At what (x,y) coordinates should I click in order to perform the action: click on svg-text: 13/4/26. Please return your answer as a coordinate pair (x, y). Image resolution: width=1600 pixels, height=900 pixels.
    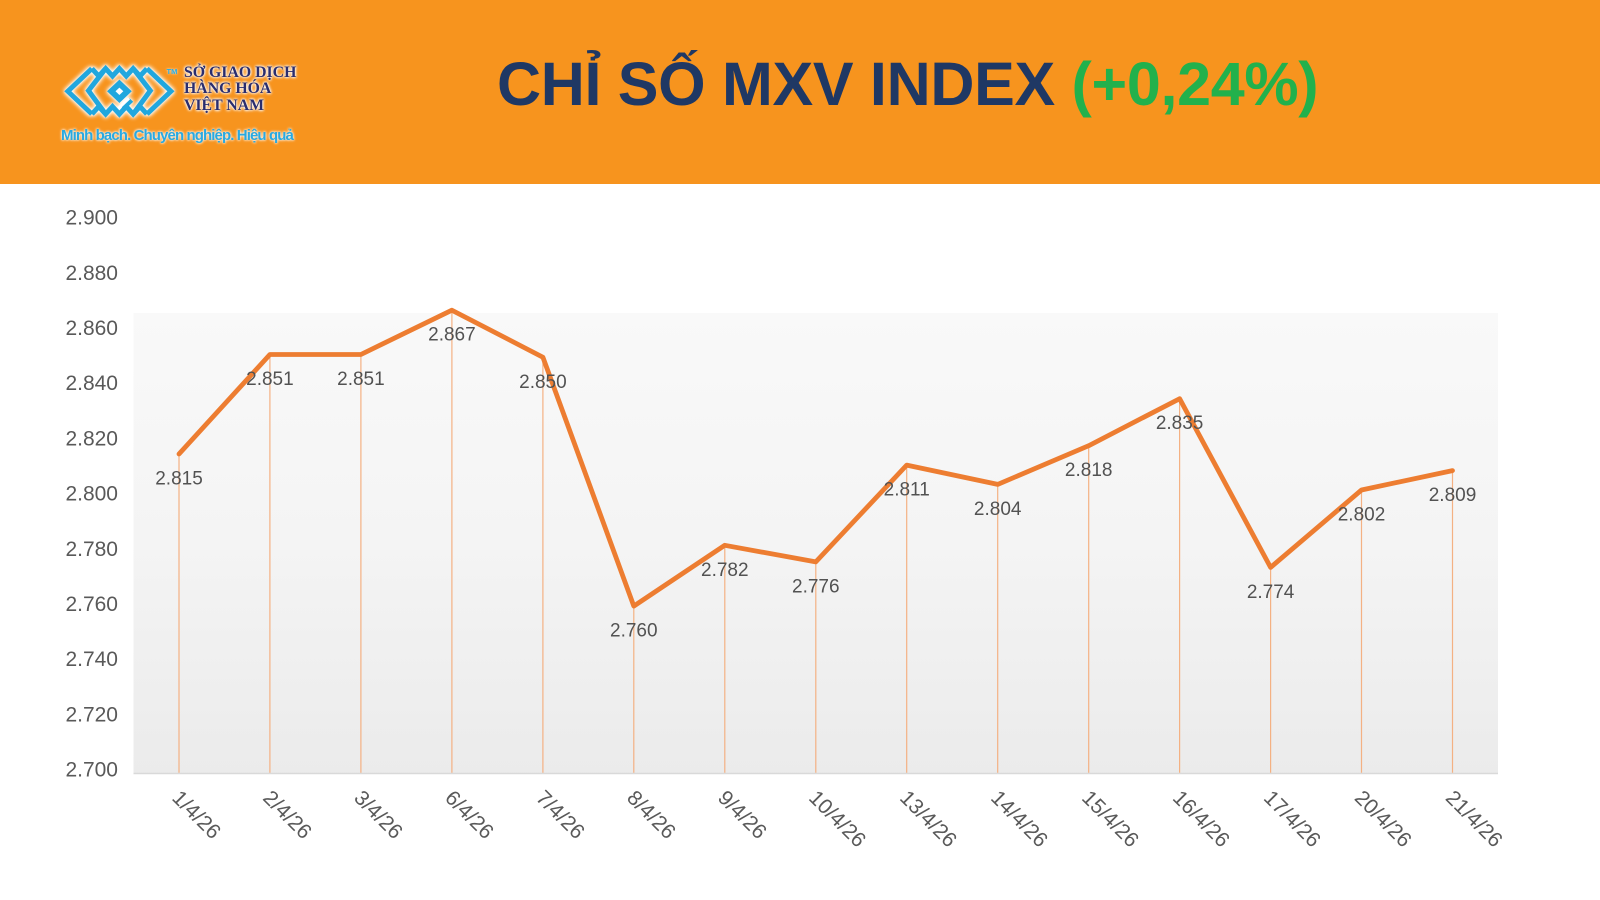
    Looking at the image, I should click on (928, 819).